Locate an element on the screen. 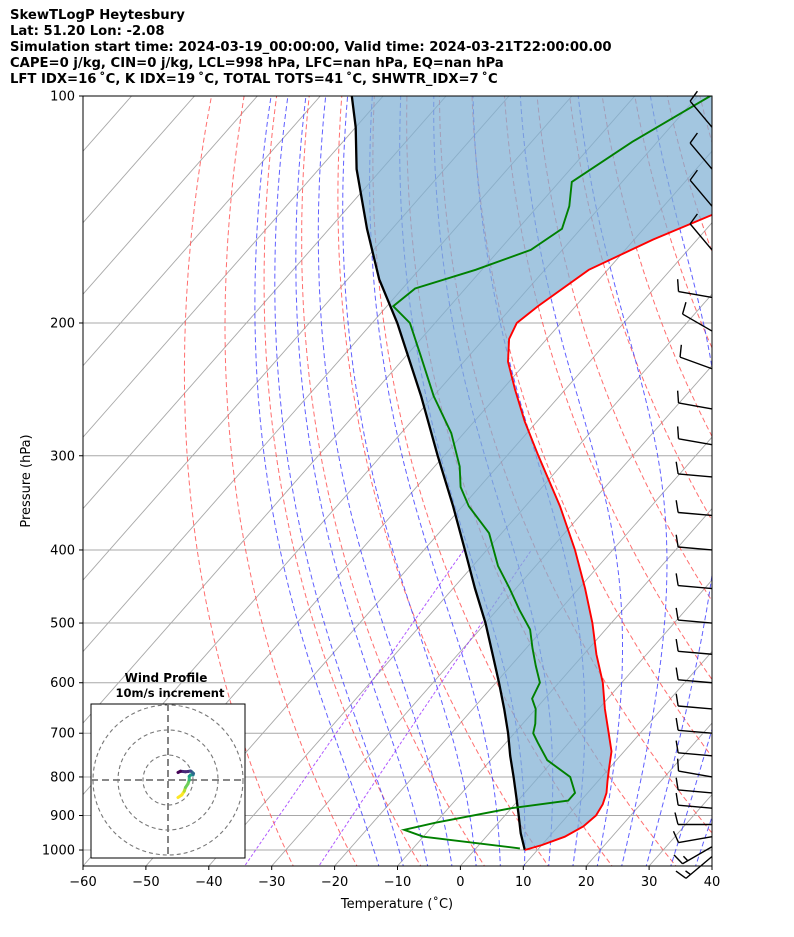  y-tick-label: 300 is located at coordinates (62, 456).